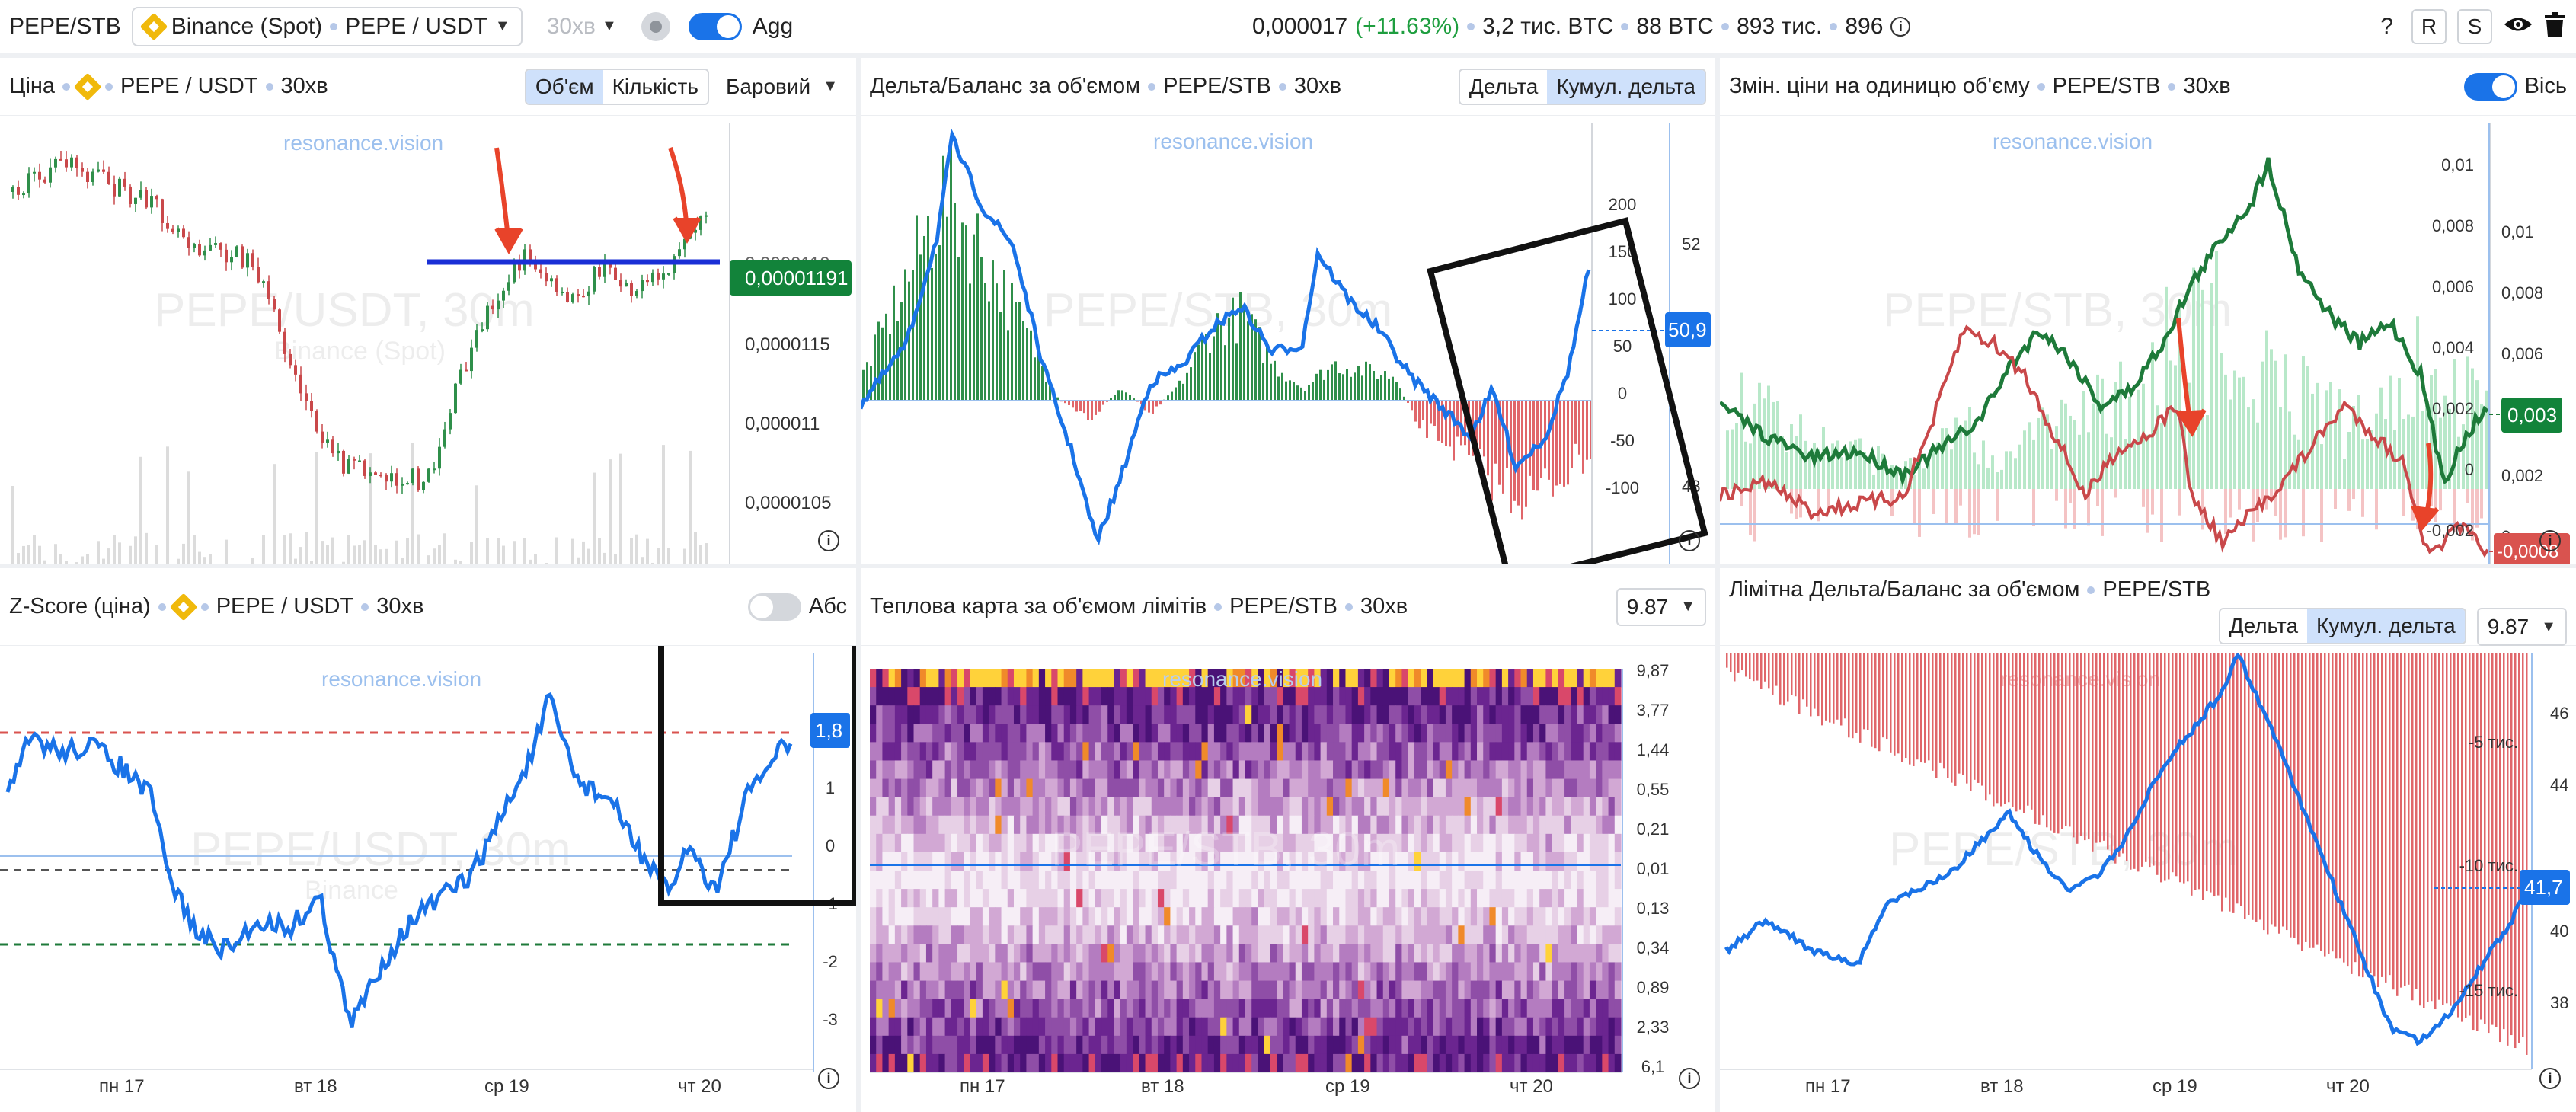 This screenshot has width=2576, height=1112. I want to click on volume-button: Об'єм, so click(564, 86).